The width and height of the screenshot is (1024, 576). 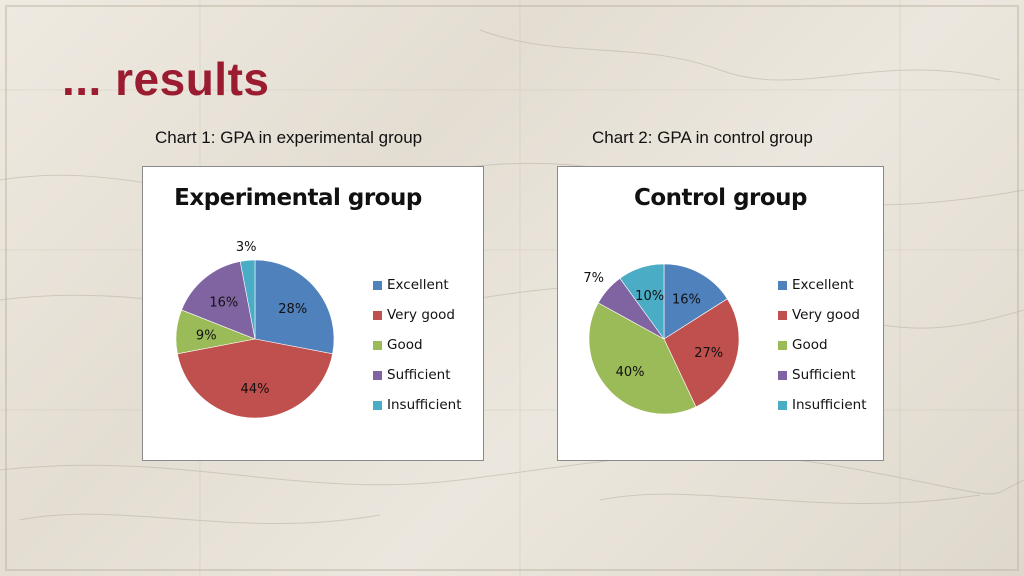 I want to click on chart2-caption: Chart 2: GPA in control group, so click(x=702, y=137).